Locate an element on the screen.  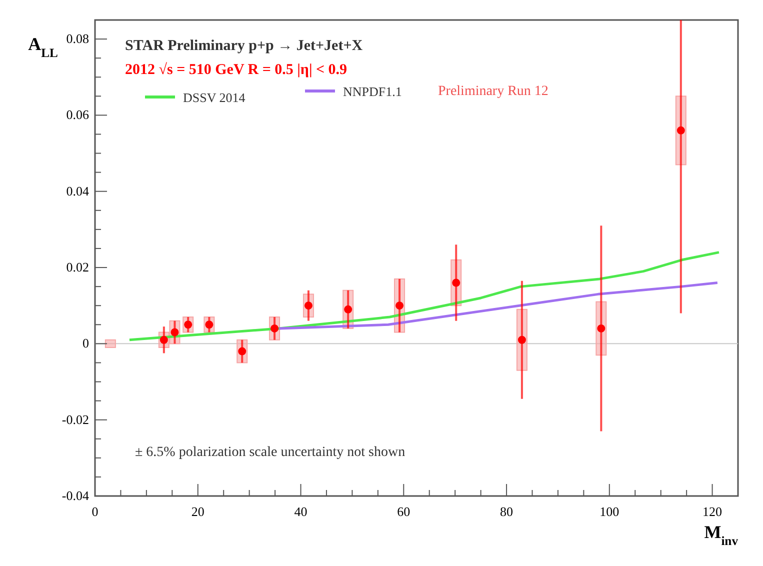
y-tick-label: 0 is located at coordinates (85, 343).